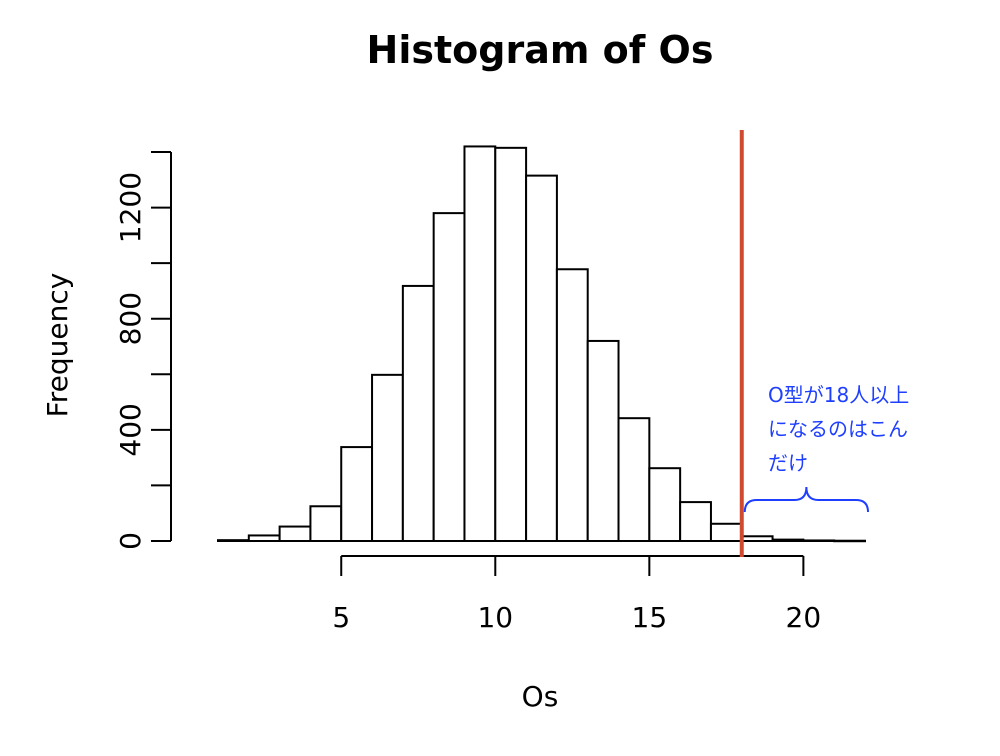  Describe the element at coordinates (540, 696) in the screenshot. I see `x-axis-label: Os` at that location.